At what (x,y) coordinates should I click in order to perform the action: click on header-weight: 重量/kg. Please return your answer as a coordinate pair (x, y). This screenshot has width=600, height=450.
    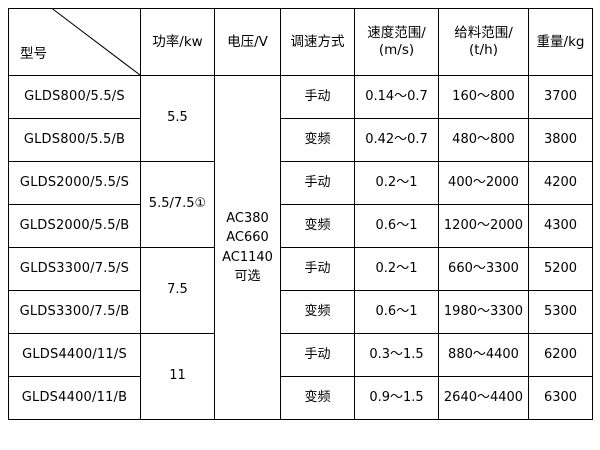
    Looking at the image, I should click on (560, 42).